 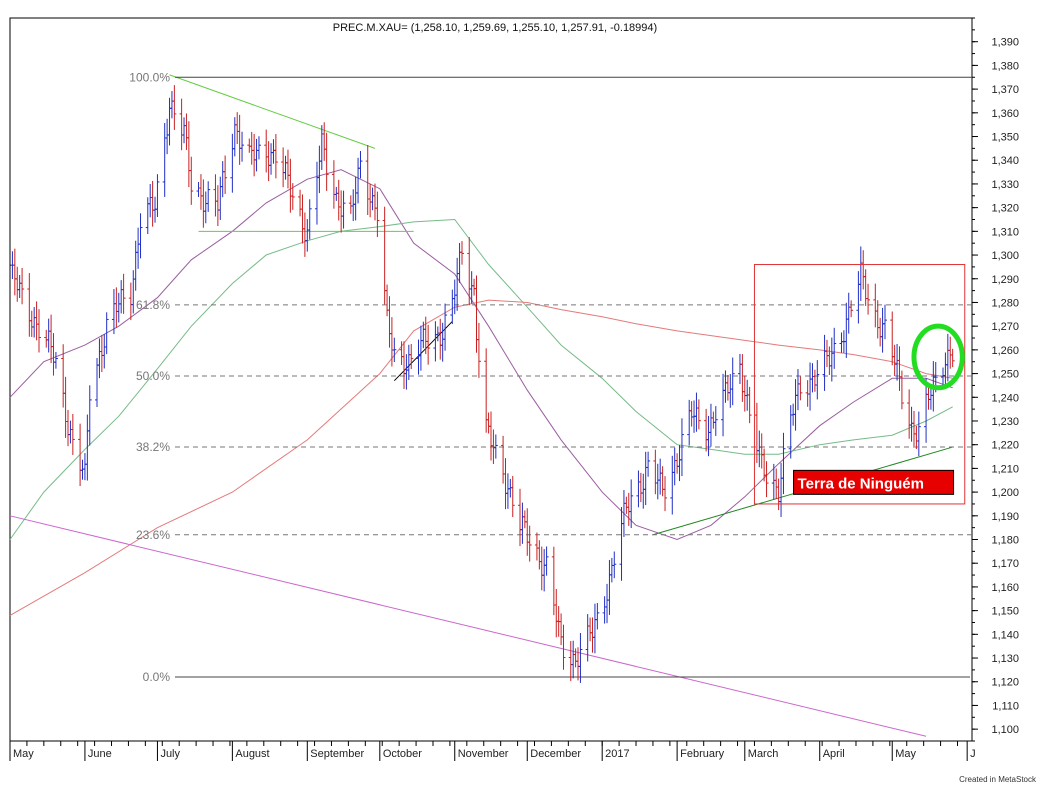 I want to click on highlight-circle, so click(x=938, y=357).